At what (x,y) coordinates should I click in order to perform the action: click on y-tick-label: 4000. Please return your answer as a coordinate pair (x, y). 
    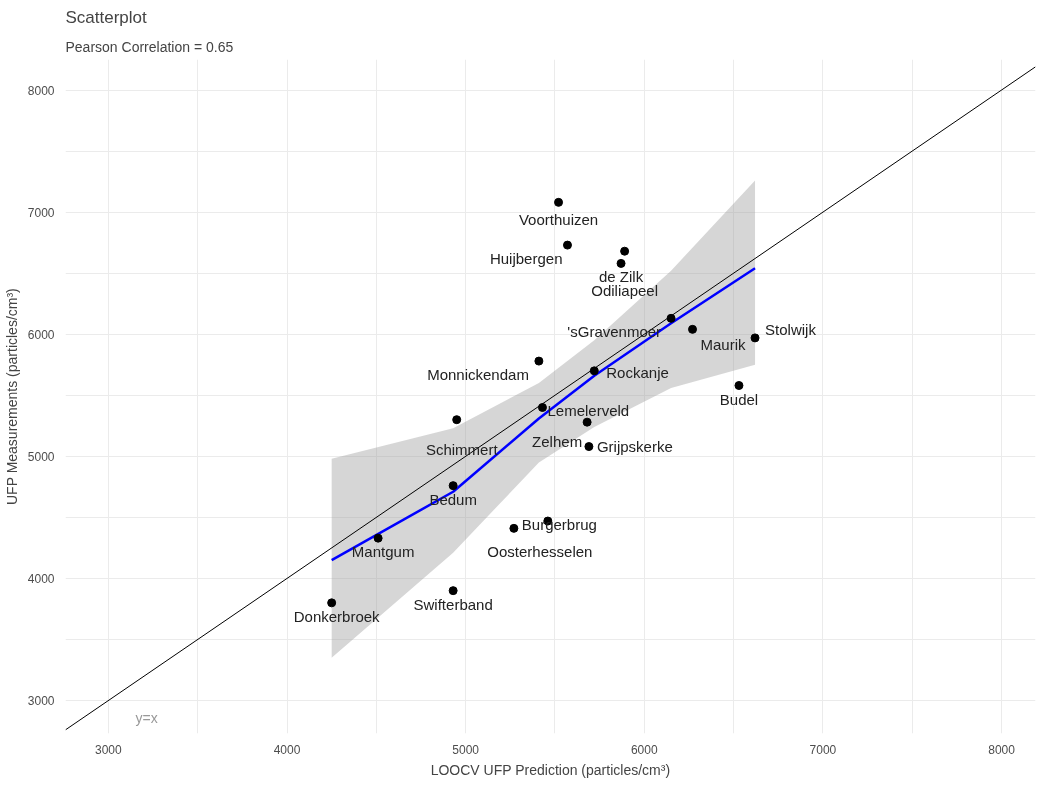
    Looking at the image, I should click on (41, 578).